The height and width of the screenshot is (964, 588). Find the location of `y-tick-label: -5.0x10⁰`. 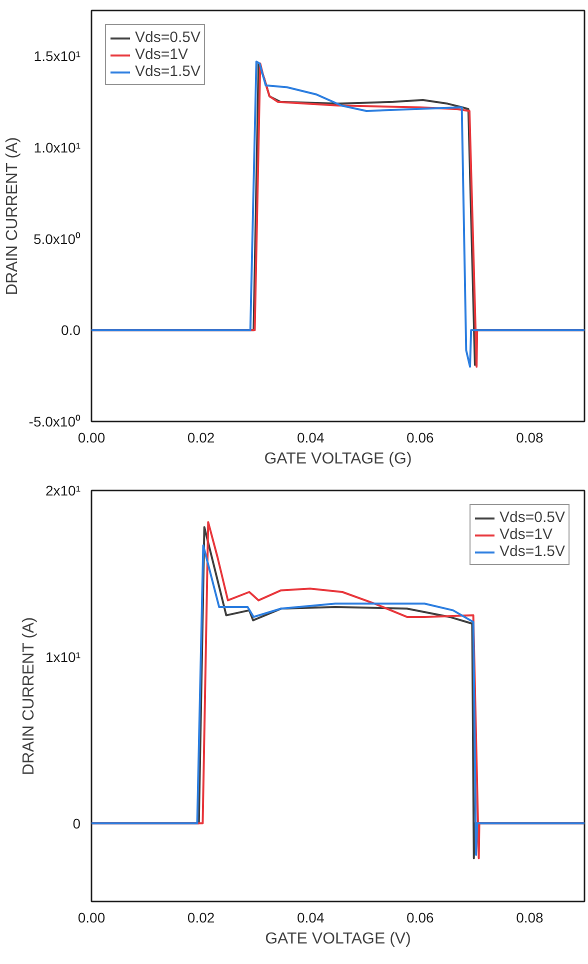

y-tick-label: -5.0x10⁰ is located at coordinates (54, 422).